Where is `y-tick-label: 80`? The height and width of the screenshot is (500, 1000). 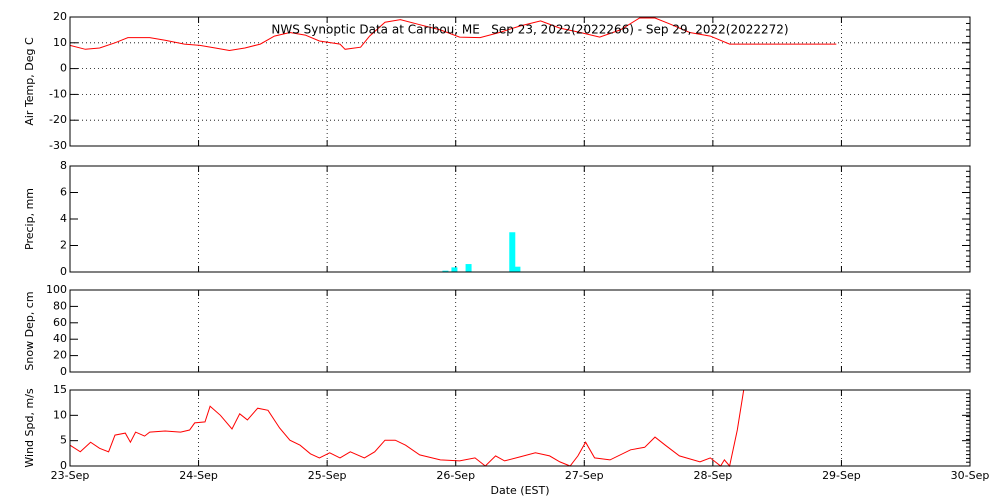
y-tick-label: 80 is located at coordinates (60, 305).